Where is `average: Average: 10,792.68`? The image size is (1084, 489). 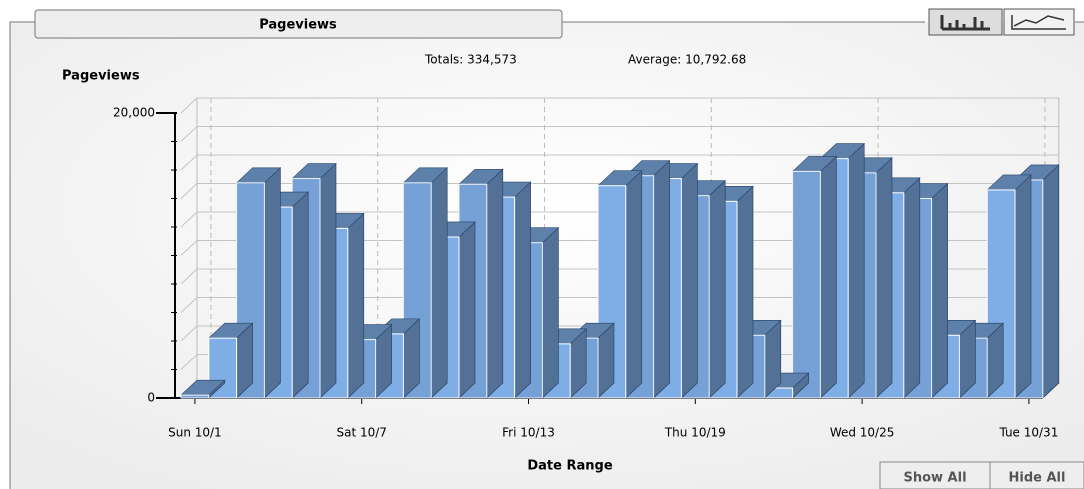 average: Average: 10,792.68 is located at coordinates (687, 60).